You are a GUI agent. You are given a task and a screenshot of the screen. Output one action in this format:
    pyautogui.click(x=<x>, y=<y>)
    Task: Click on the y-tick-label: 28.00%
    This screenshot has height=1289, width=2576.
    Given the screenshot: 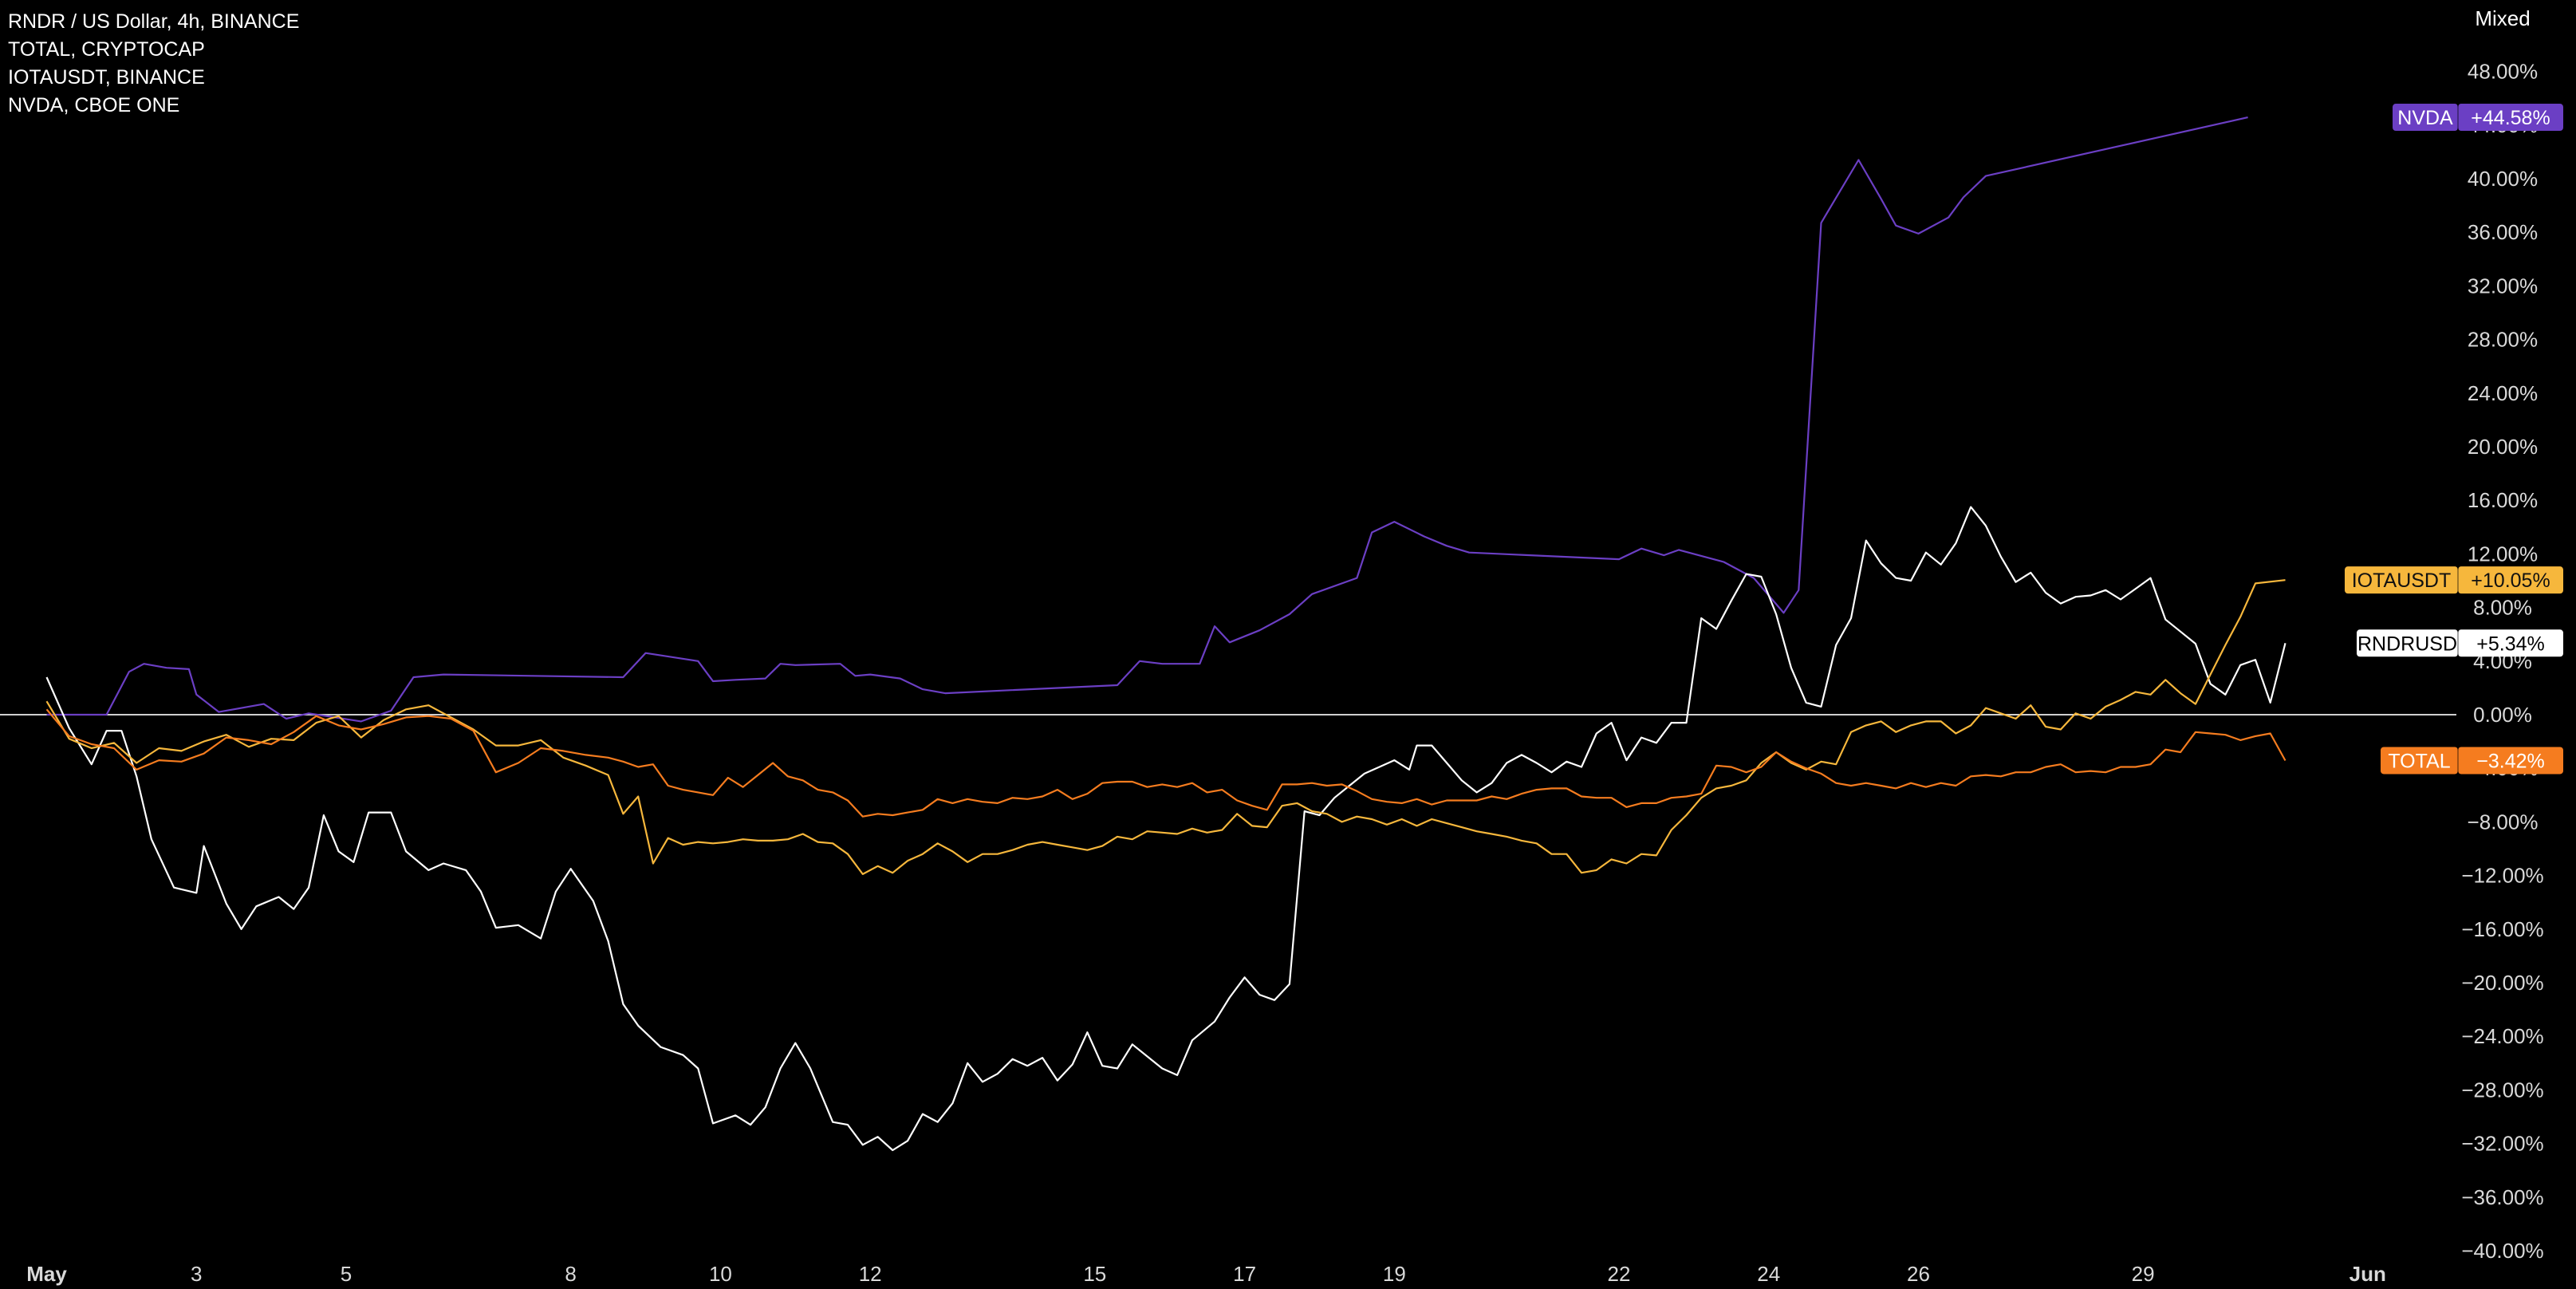 What is the action you would take?
    pyautogui.click(x=2503, y=340)
    